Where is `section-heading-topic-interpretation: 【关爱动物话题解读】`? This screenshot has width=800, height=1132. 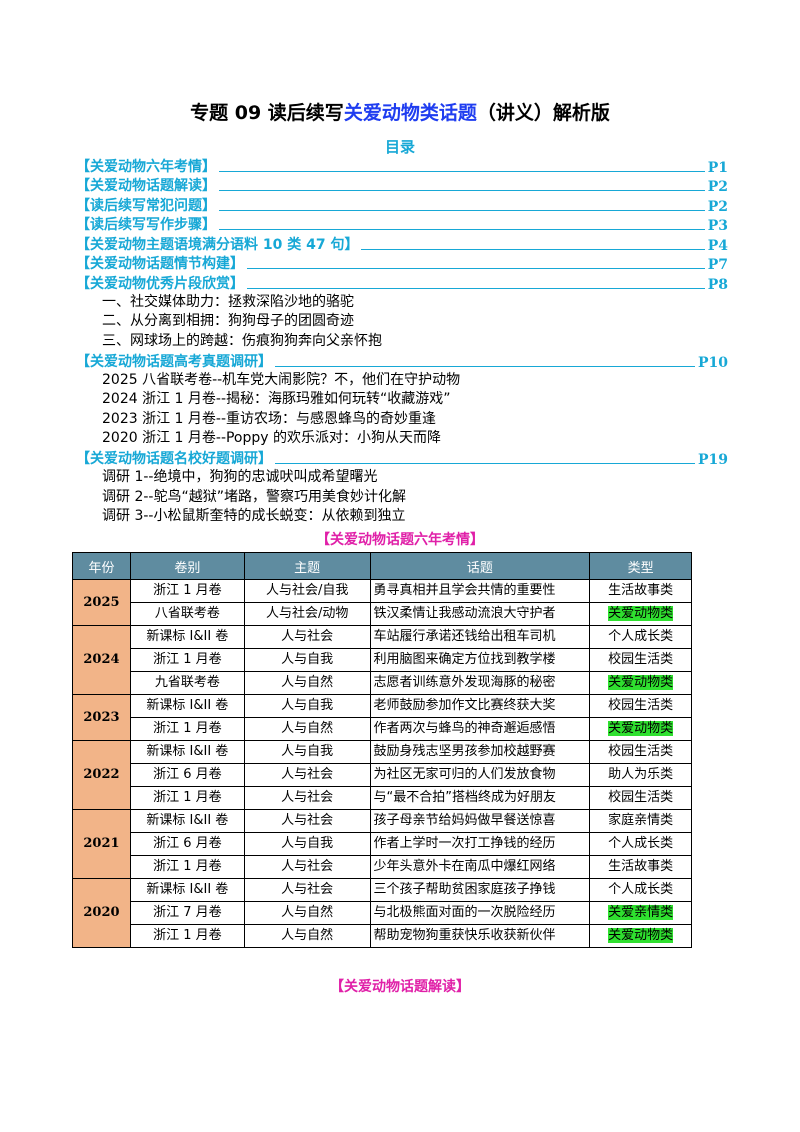 section-heading-topic-interpretation: 【关爱动物话题解读】 is located at coordinates (400, 987).